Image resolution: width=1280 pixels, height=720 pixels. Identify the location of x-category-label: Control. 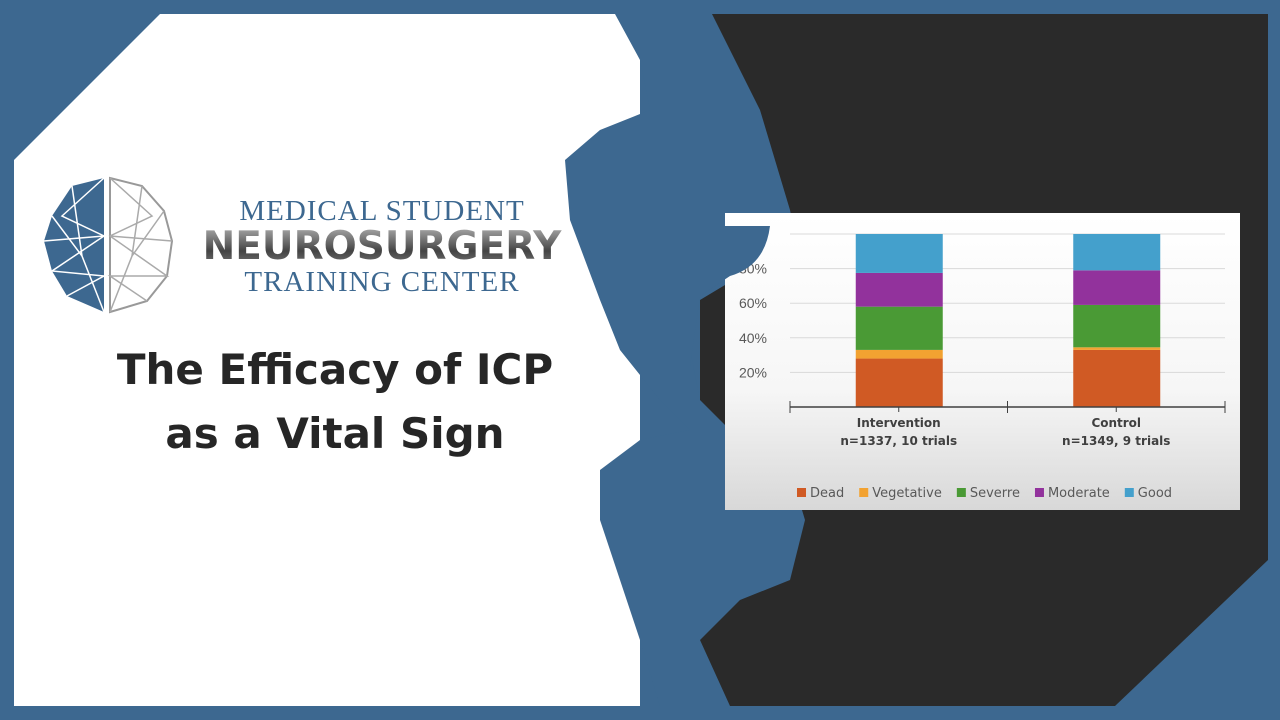
(1116, 423).